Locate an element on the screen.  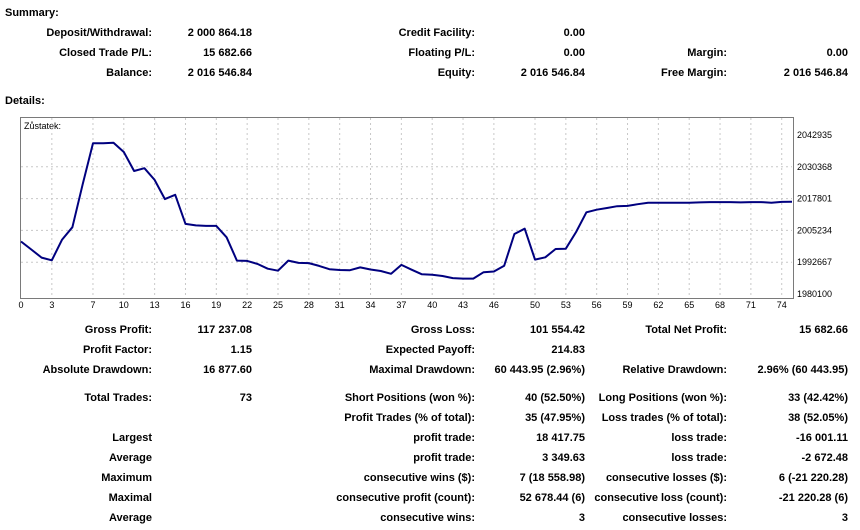
margin-value: 0.00 is located at coordinates (837, 53).